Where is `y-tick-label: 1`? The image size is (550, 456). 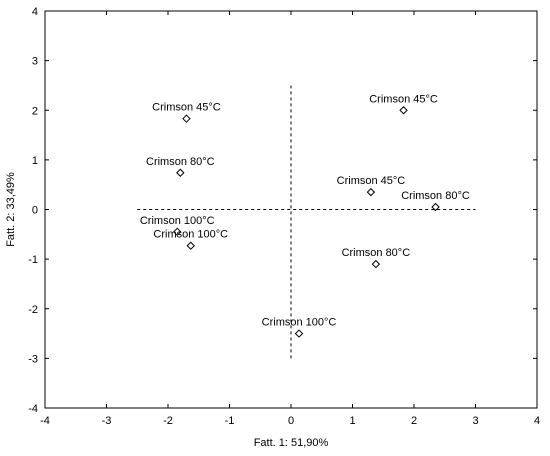 y-tick-label: 1 is located at coordinates (35, 161).